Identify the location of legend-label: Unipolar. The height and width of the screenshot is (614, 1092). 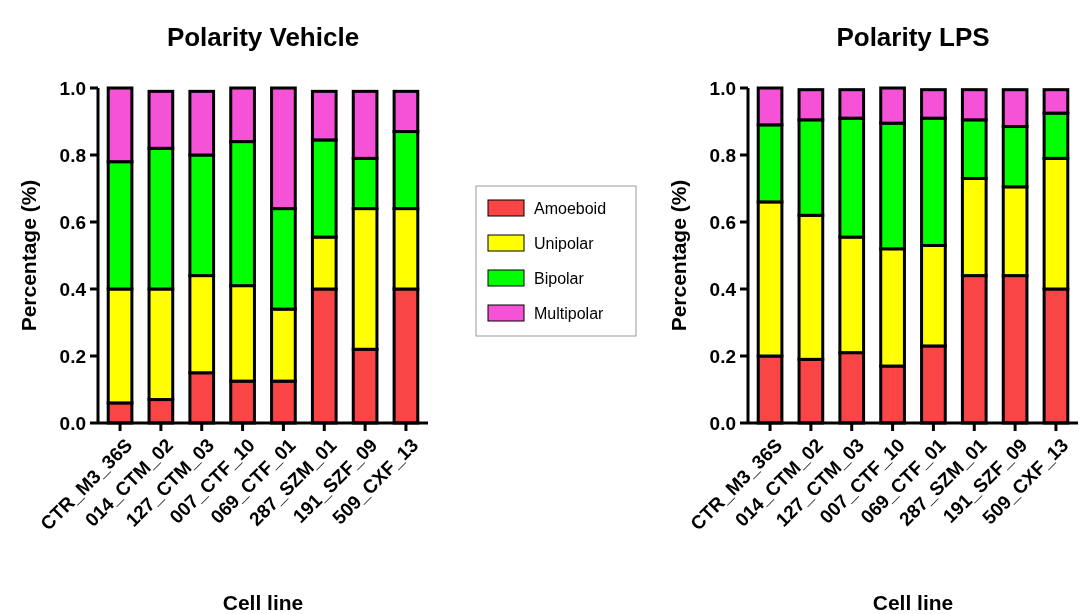
(564, 243).